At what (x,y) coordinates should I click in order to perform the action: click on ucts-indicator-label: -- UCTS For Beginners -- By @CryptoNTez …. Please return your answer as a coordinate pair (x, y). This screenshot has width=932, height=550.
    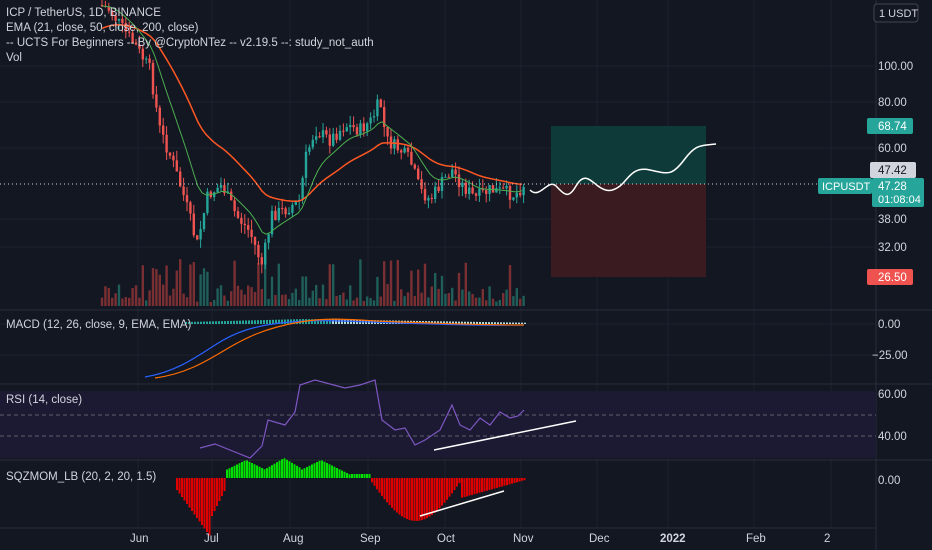
    Looking at the image, I should click on (190, 43).